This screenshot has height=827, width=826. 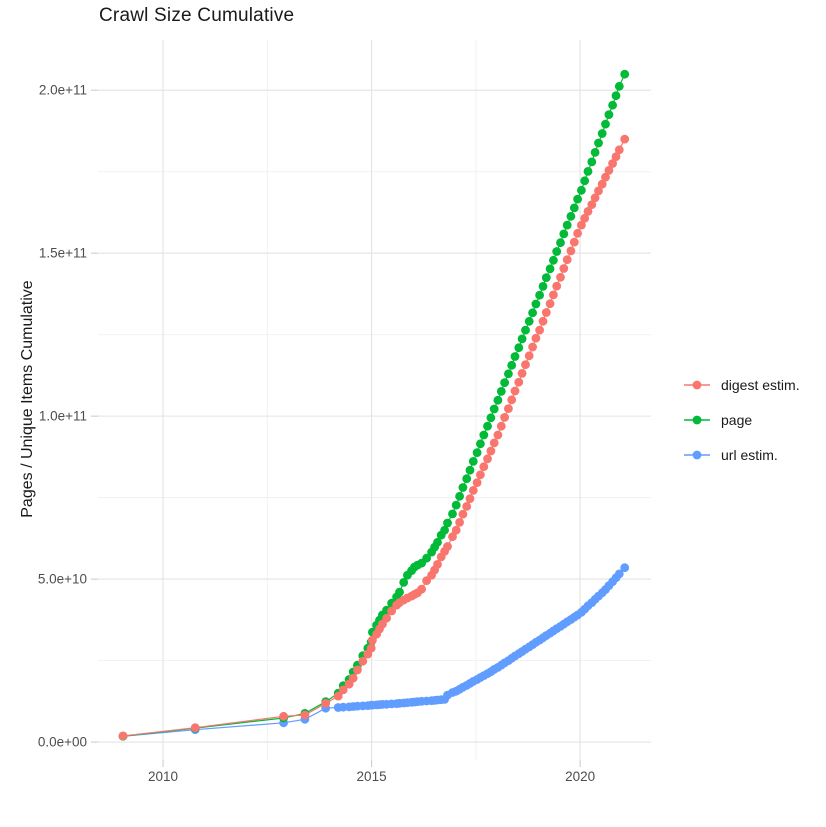 What do you see at coordinates (760, 385) in the screenshot?
I see `legend-label-digest-estim: digest estim.` at bounding box center [760, 385].